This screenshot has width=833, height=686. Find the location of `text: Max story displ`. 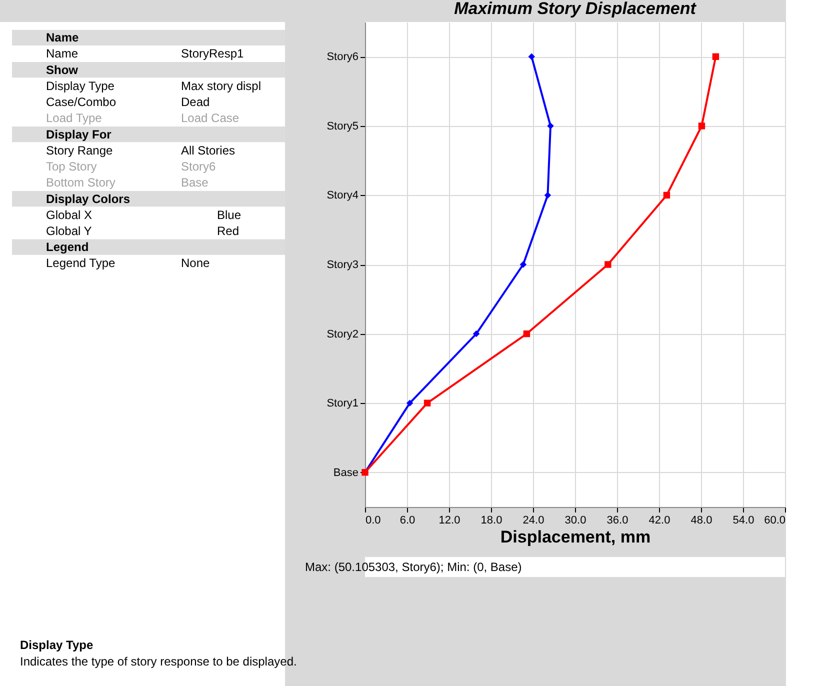

text: Max story displ is located at coordinates (221, 85).